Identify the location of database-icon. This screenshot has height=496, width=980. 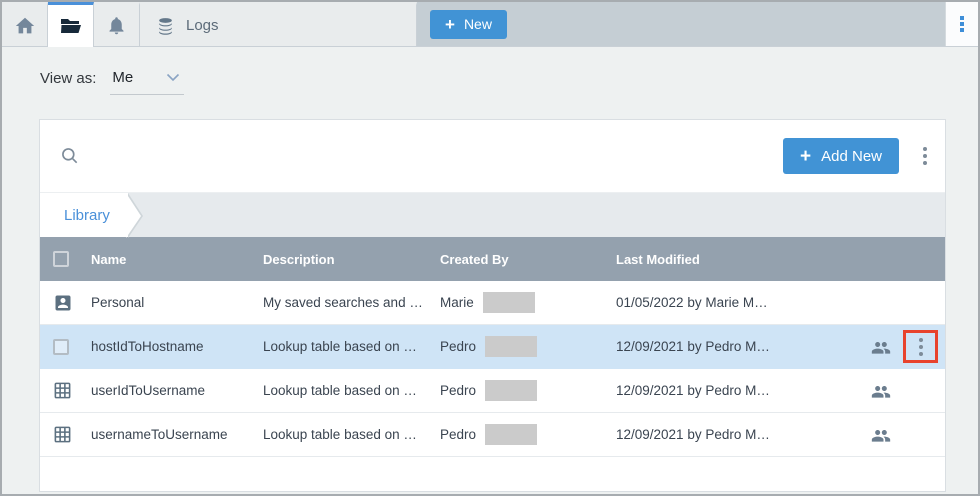
(165, 26).